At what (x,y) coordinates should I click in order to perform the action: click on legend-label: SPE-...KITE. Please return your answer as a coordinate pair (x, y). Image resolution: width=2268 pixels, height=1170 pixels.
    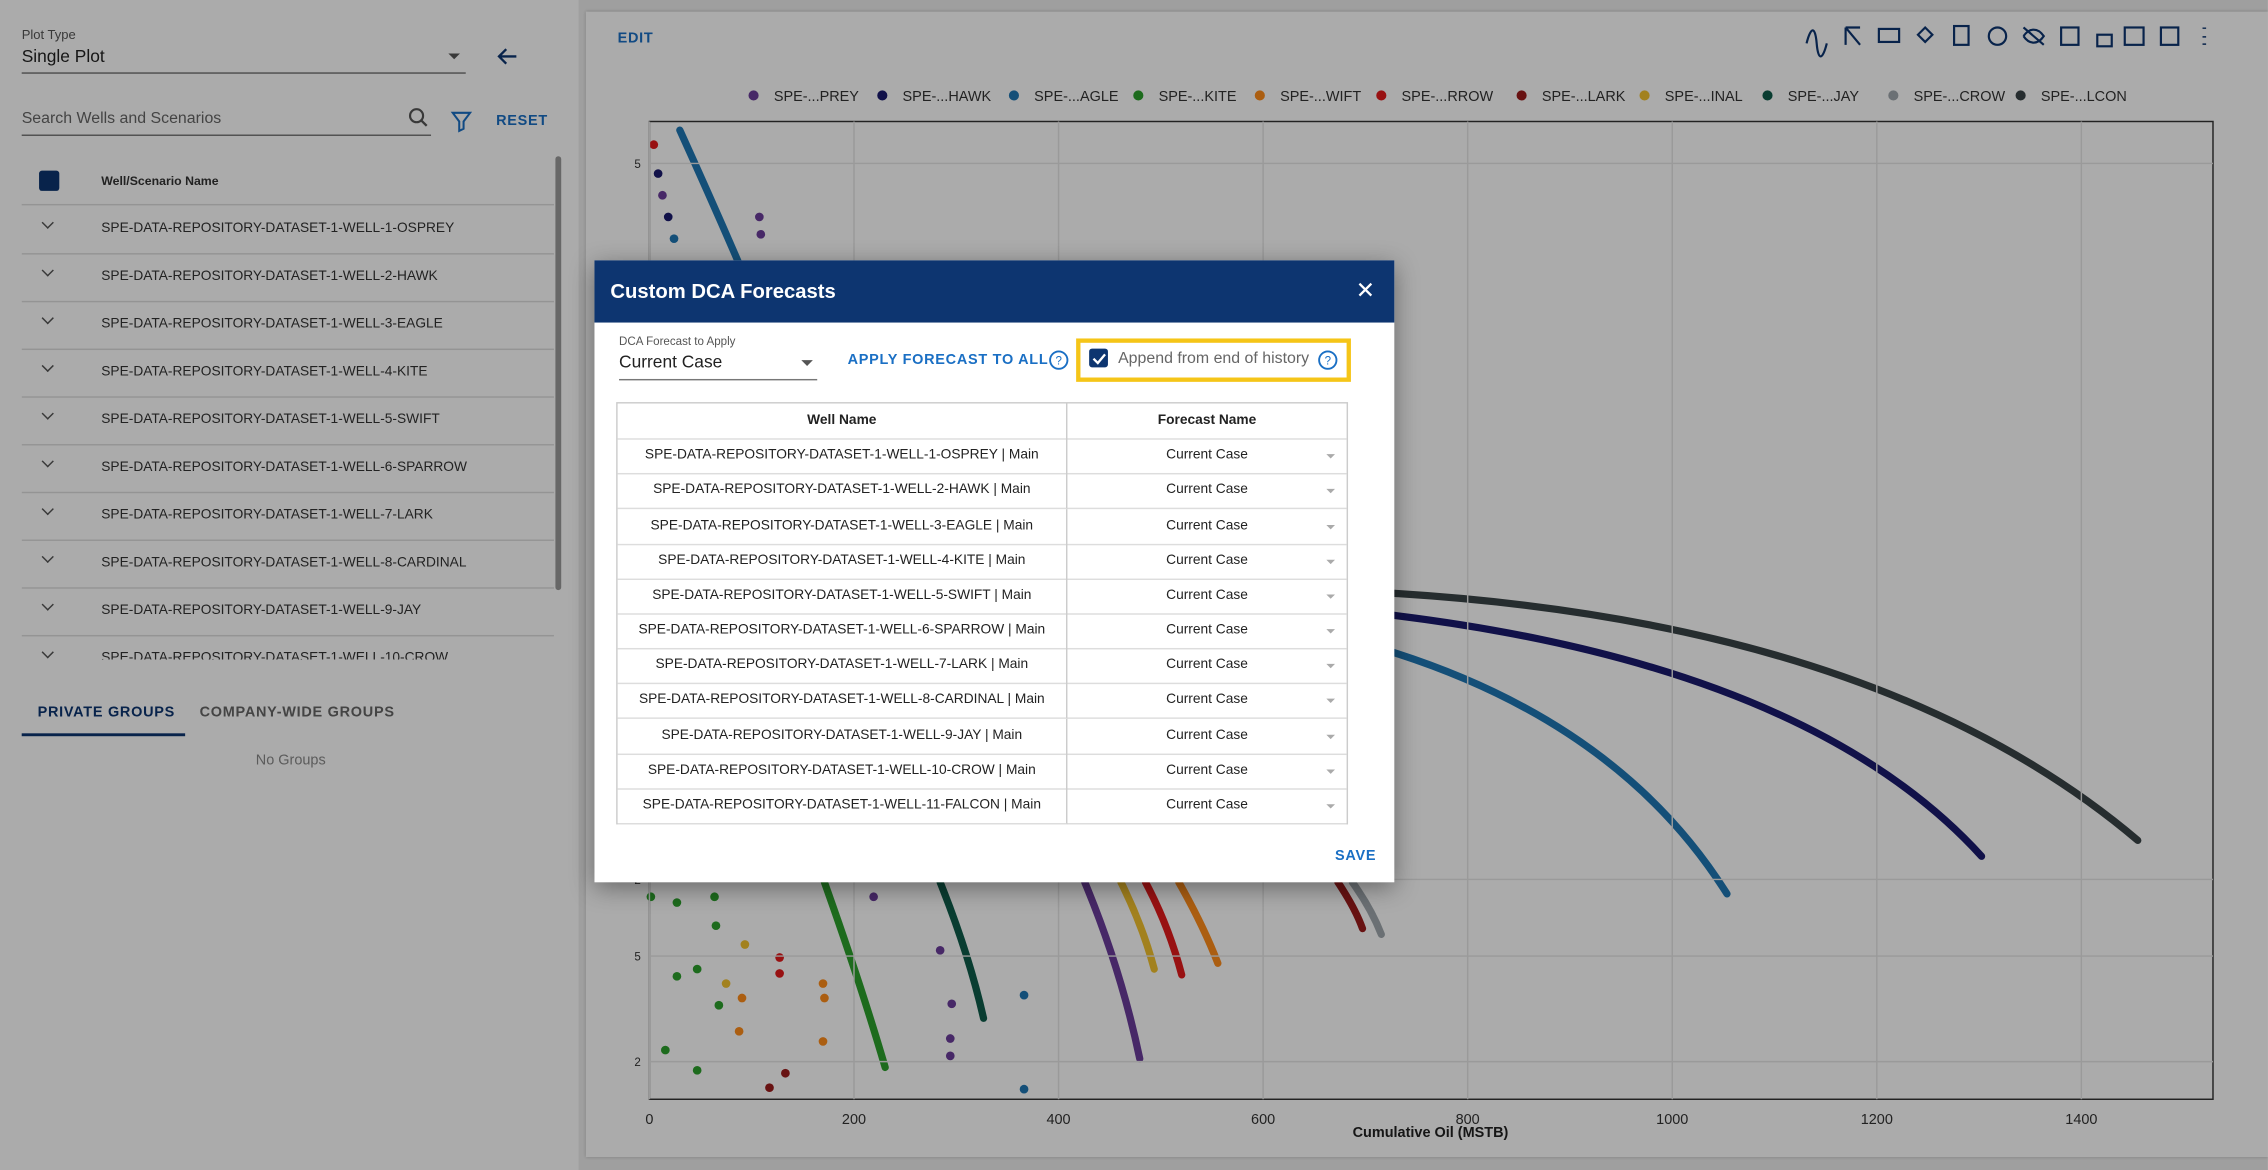
    Looking at the image, I should click on (1198, 97).